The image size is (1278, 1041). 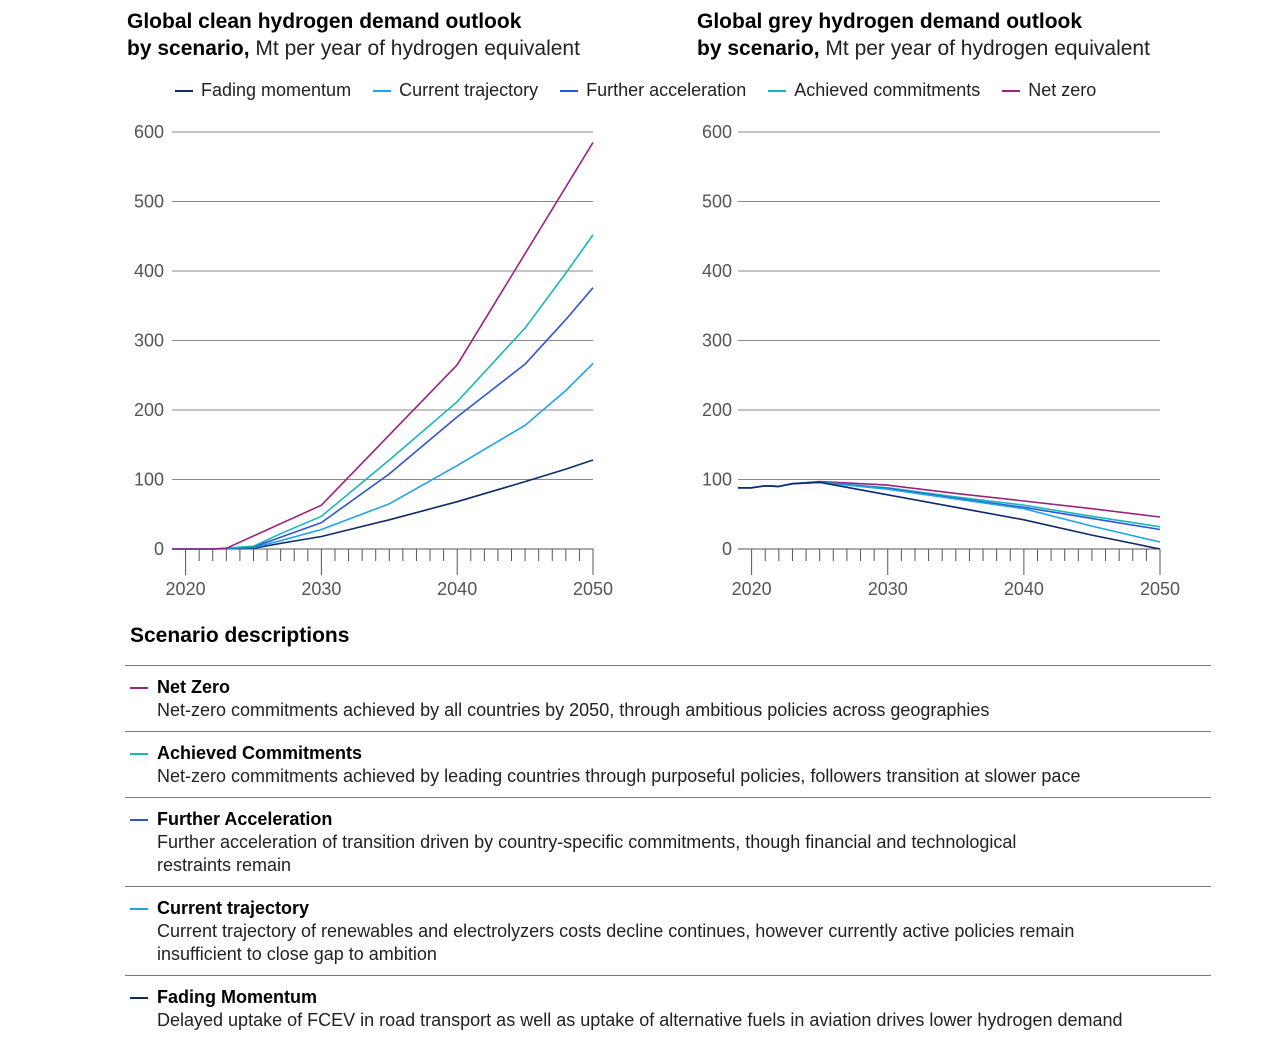 What do you see at coordinates (593, 589) in the screenshot?
I see `clean-chart-xtick-label-2050: 2050` at bounding box center [593, 589].